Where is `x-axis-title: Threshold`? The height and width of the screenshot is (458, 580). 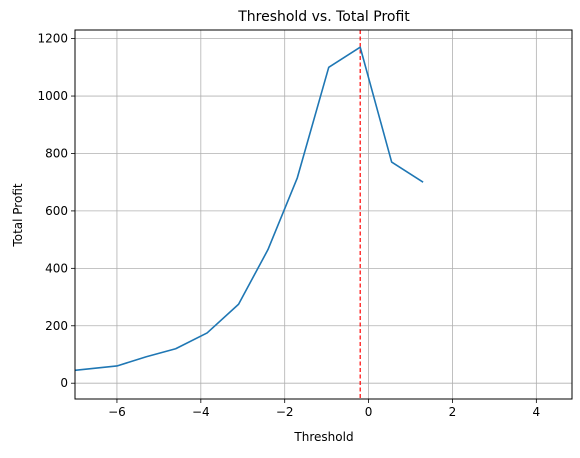
x-axis-title: Threshold is located at coordinates (323, 437).